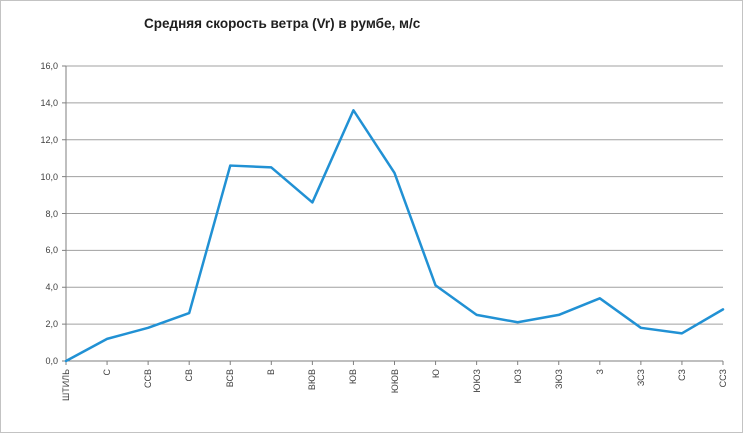 This screenshot has height=433, width=743. I want to click on y-tick-label: 14,0, so click(49, 102).